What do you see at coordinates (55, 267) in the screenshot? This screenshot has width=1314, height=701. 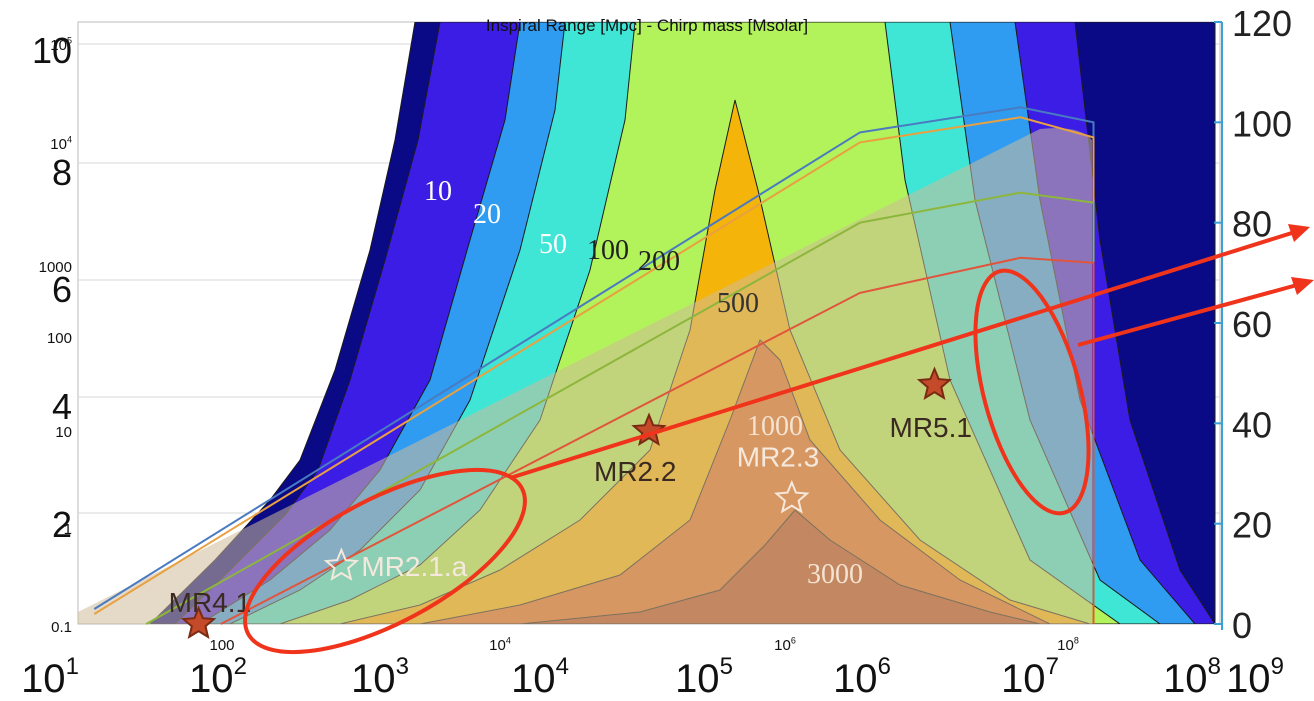 I see `heatmap-y-tick-label: 1000` at bounding box center [55, 267].